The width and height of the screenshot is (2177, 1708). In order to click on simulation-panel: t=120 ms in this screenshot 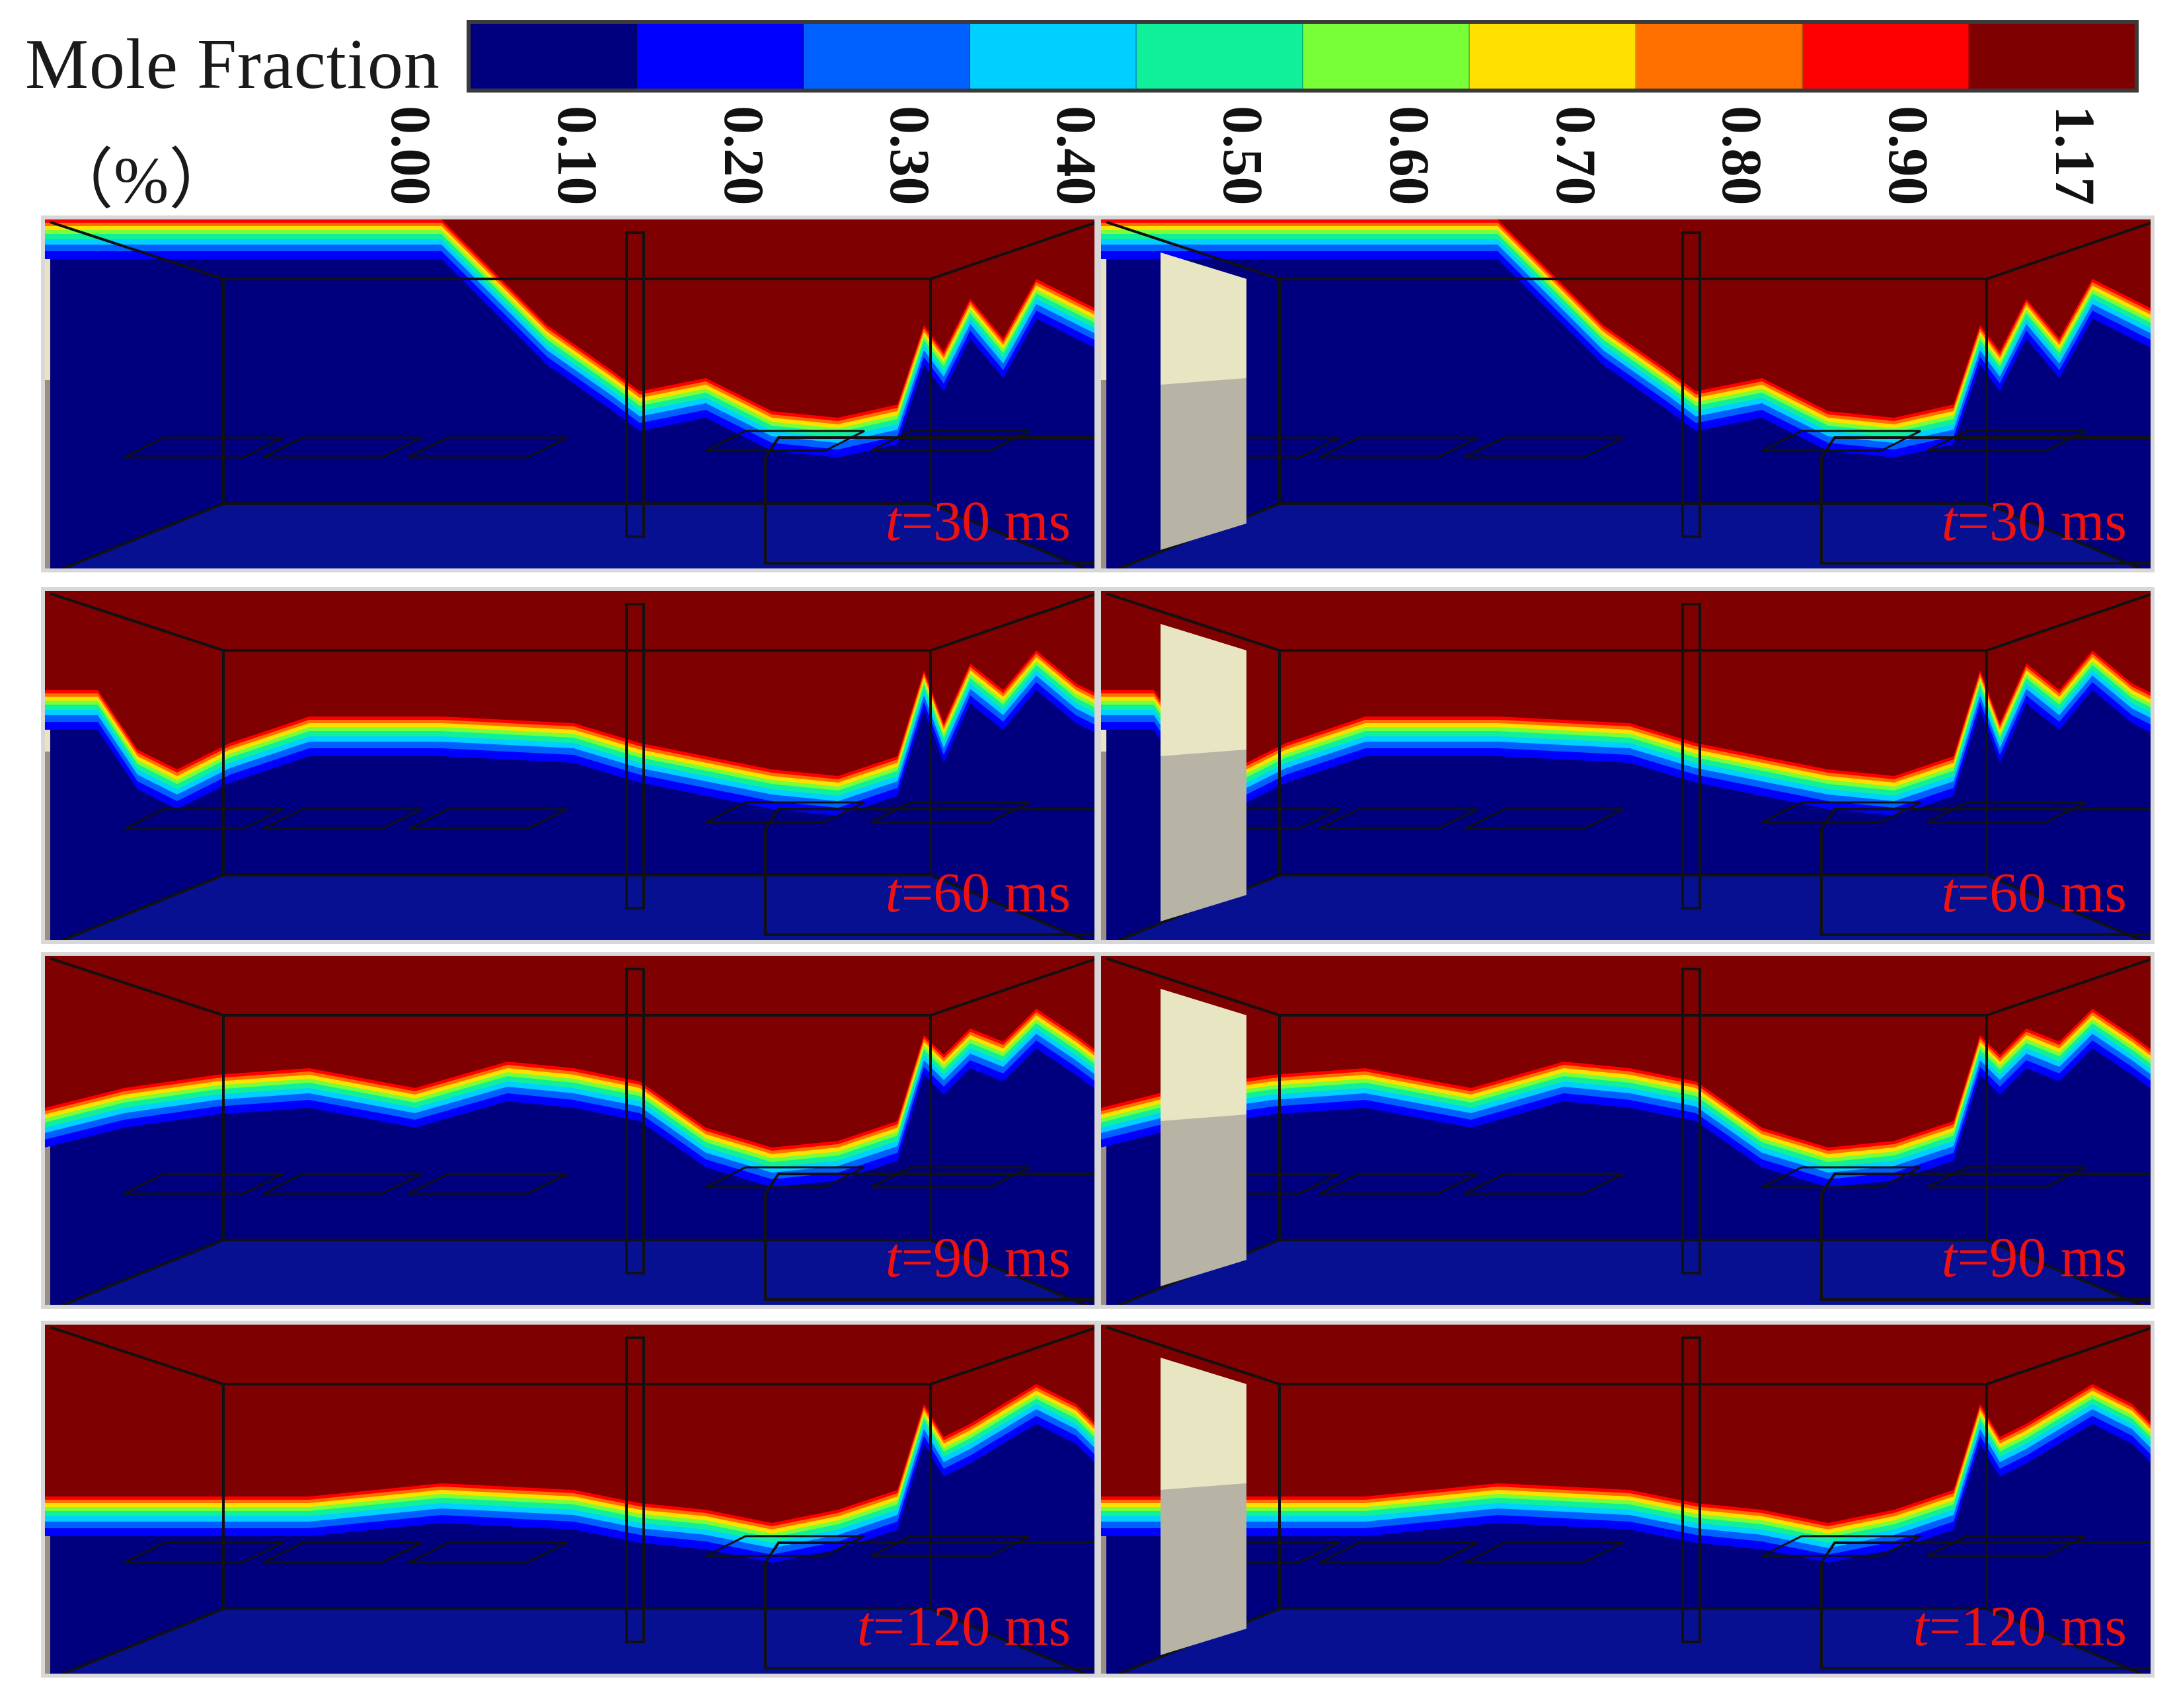, I will do `click(569, 1499)`.